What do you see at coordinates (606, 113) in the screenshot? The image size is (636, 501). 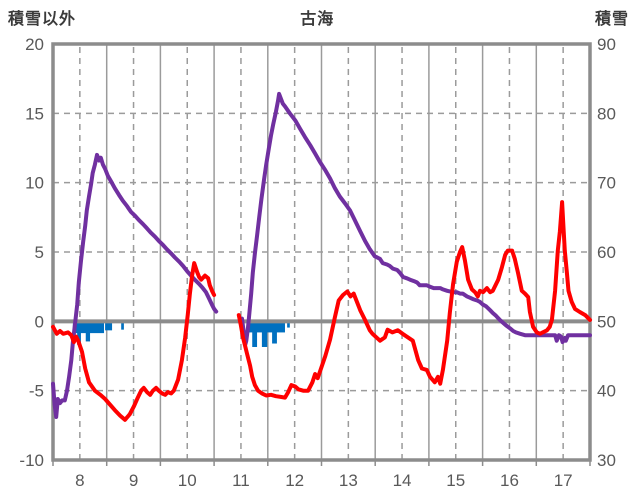 I see `y-axis-right-label: 80` at bounding box center [606, 113].